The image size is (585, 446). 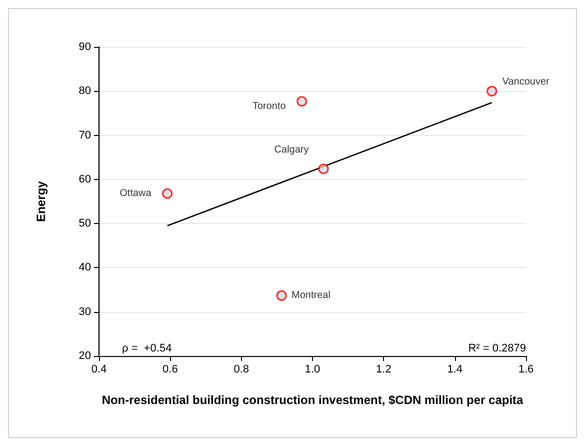 I want to click on y-tick-label: 30, so click(x=84, y=312).